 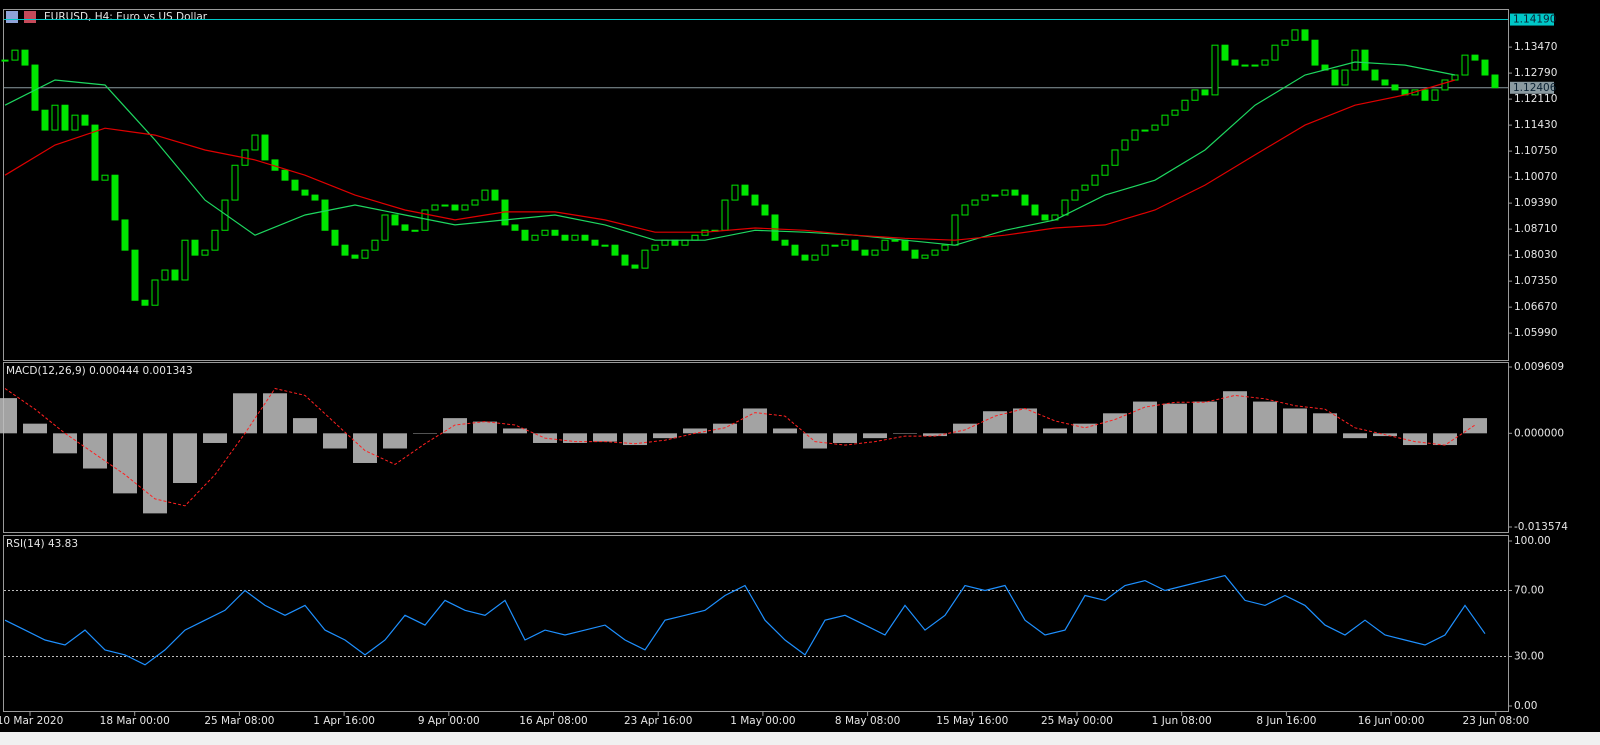 What do you see at coordinates (745, 620) in the screenshot?
I see `rsi-line` at bounding box center [745, 620].